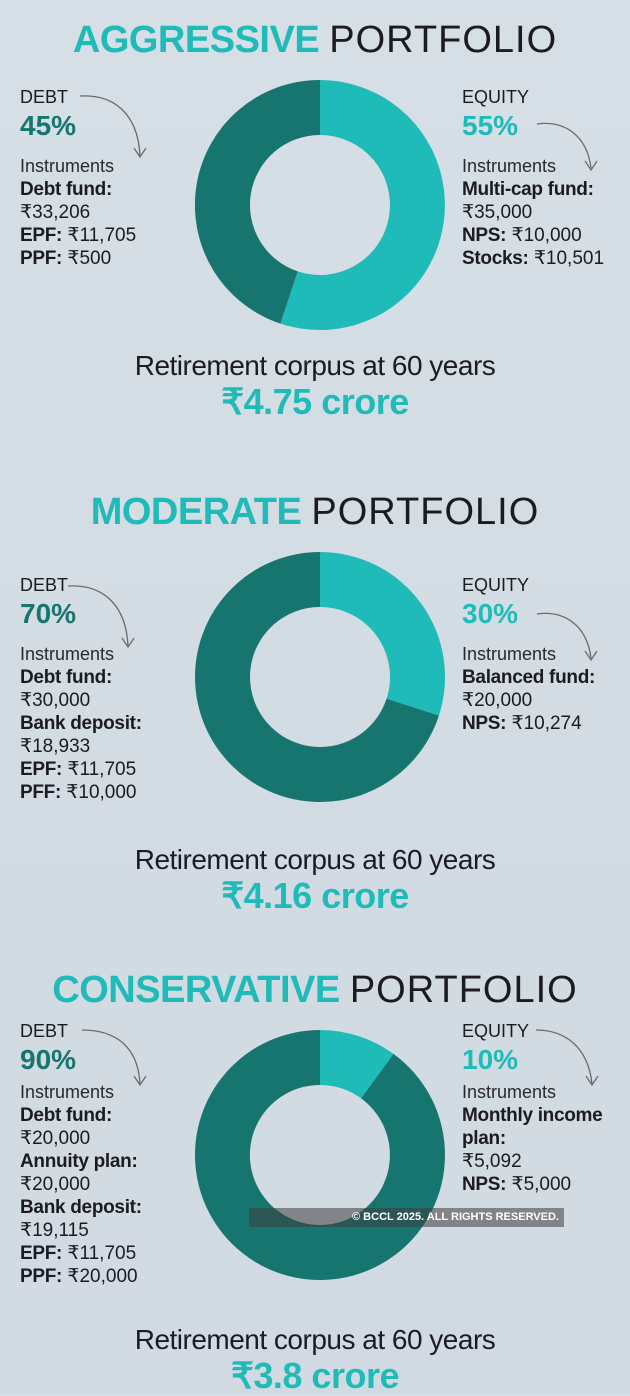  I want to click on aggressive-portfolio-title: AGGRESSIVE PORTFOLIO, so click(315, 40).